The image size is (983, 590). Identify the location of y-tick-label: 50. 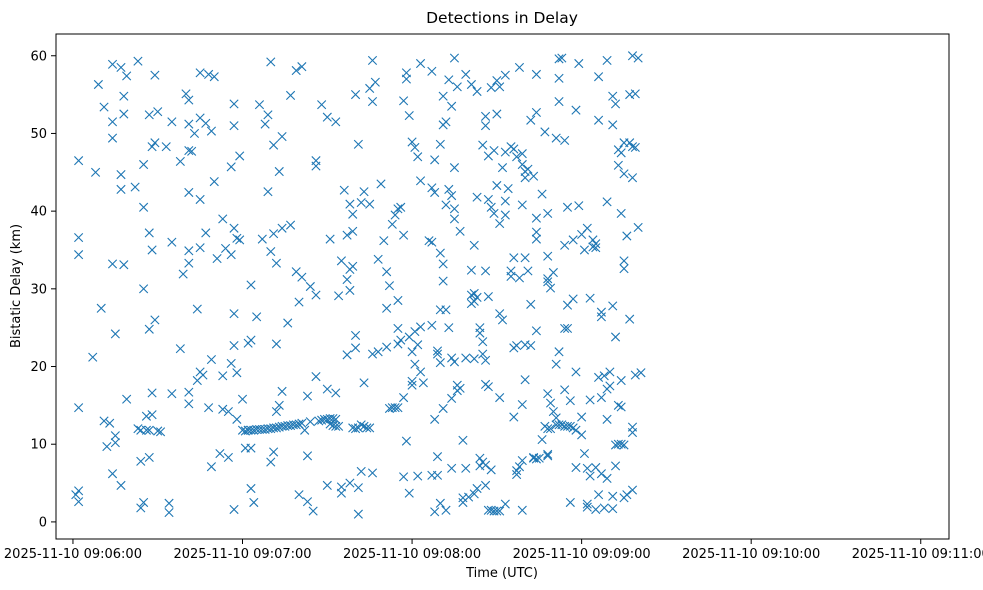
(38, 134).